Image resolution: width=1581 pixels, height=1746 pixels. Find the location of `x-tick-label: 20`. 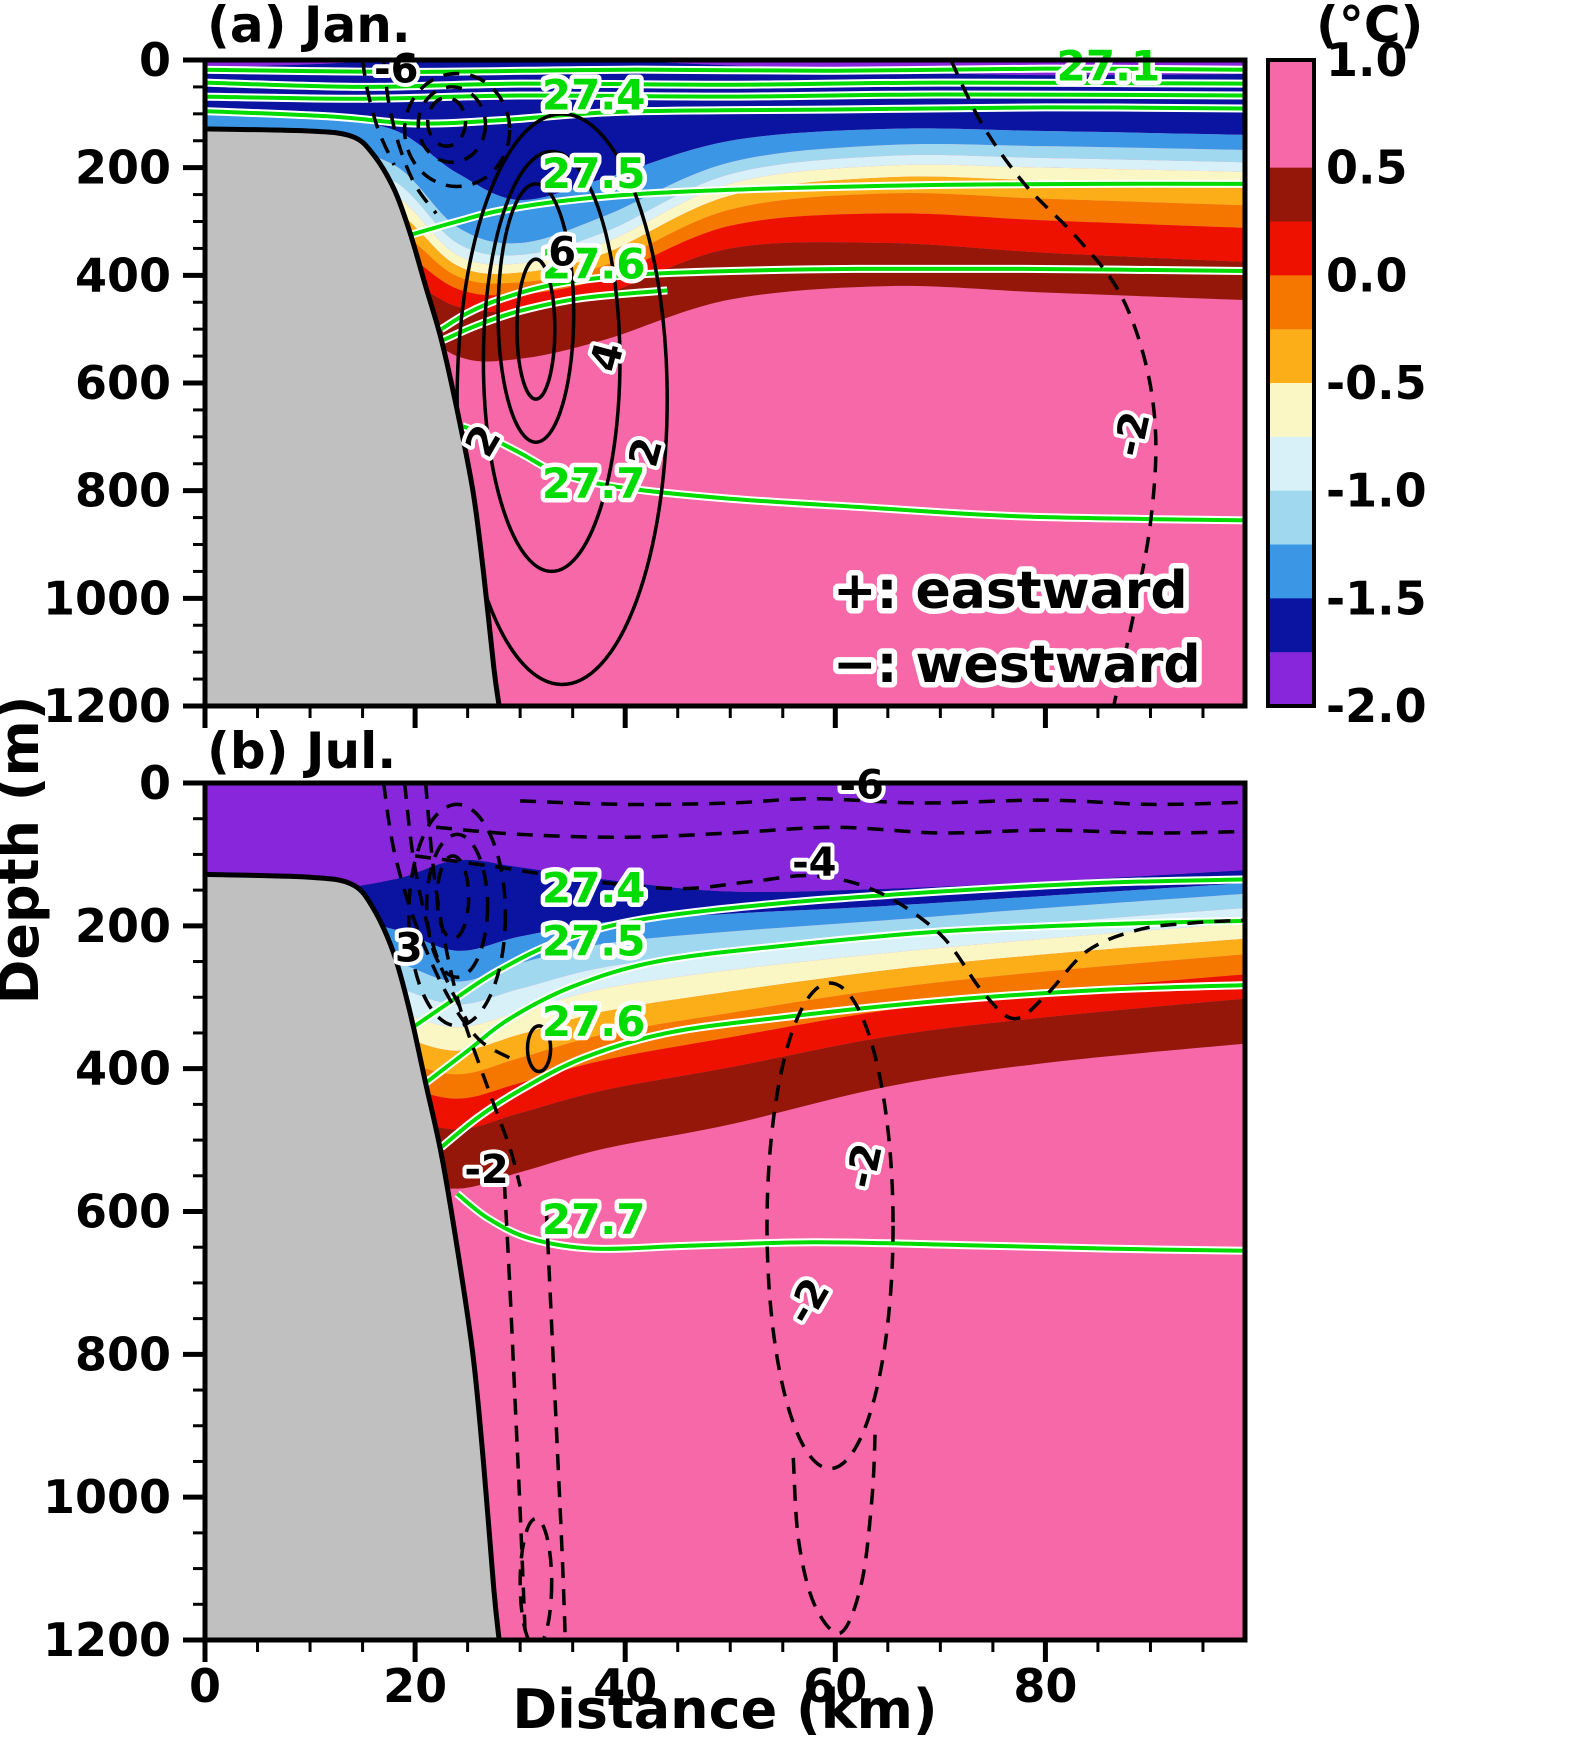

x-tick-label: 20 is located at coordinates (415, 1686).